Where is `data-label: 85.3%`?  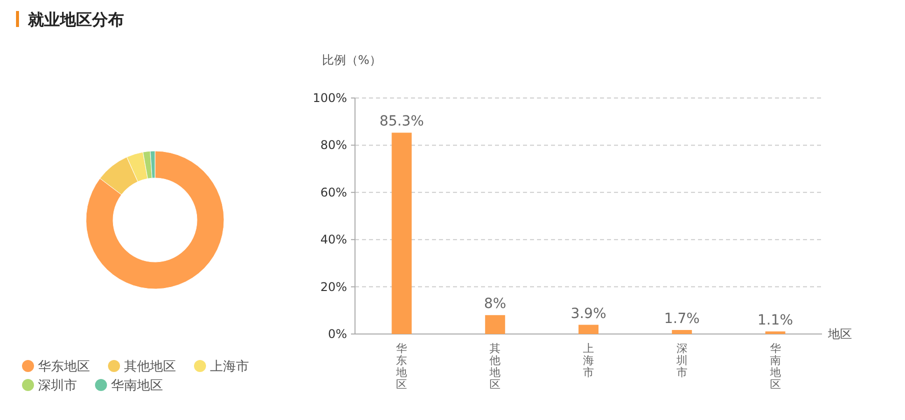 data-label: 85.3% is located at coordinates (401, 122).